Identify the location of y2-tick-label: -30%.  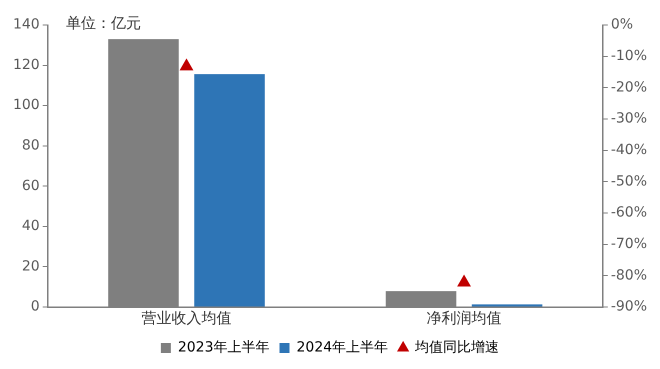
(629, 118).